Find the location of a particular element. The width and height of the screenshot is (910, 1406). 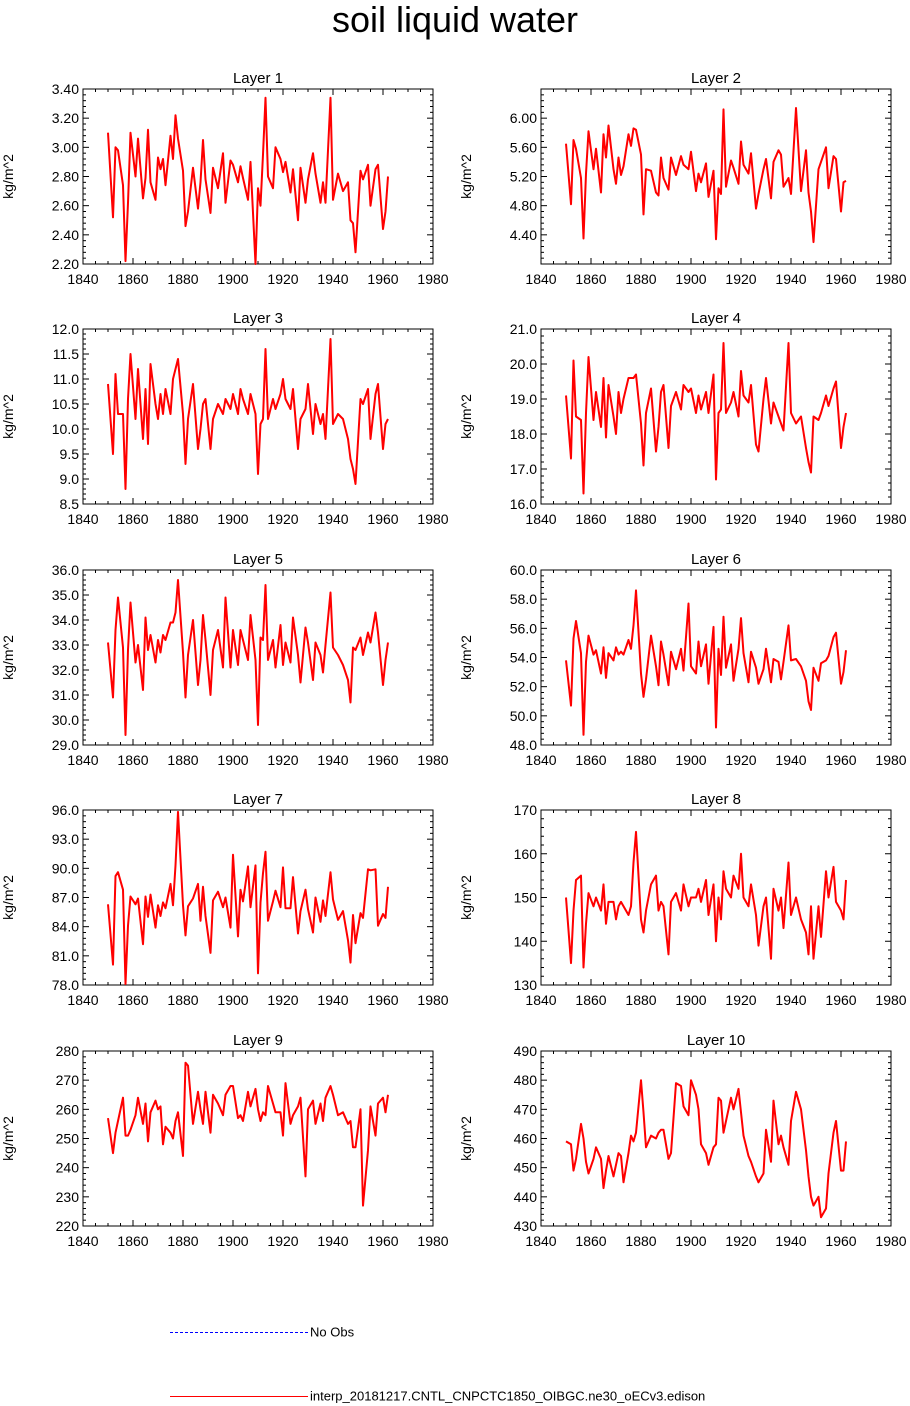

y-tick-label: 81.0 is located at coordinates (65, 956).